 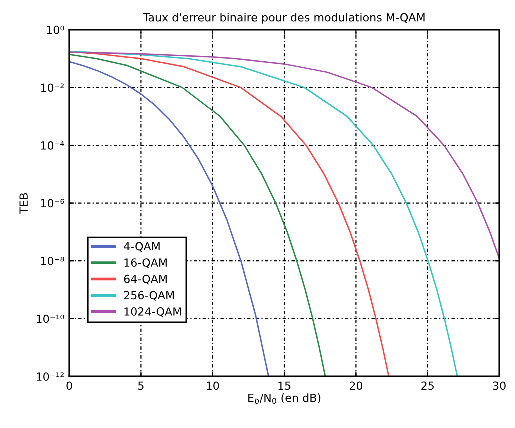 I want to click on legend-label: 16-QAM, so click(x=145, y=263).